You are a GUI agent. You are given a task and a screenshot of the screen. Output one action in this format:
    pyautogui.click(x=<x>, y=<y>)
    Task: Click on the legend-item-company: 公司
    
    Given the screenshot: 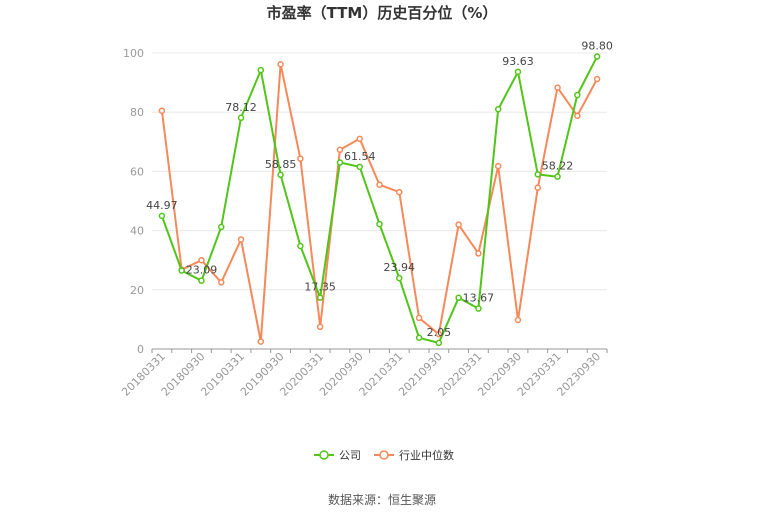 What is the action you would take?
    pyautogui.click(x=337, y=455)
    